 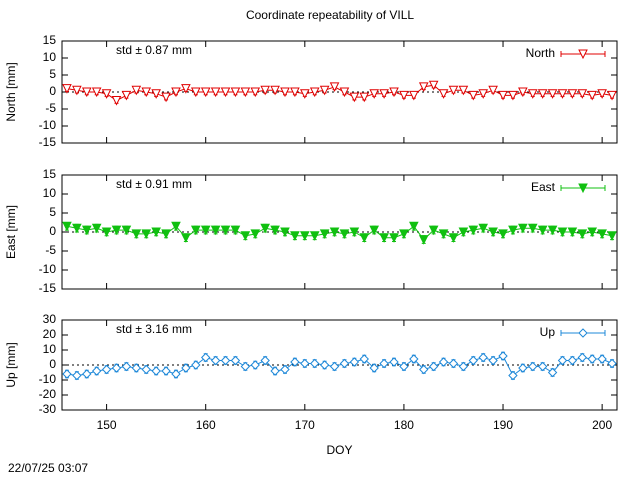 What do you see at coordinates (154, 50) in the screenshot?
I see `annotation: std ± 0.87 mm` at bounding box center [154, 50].